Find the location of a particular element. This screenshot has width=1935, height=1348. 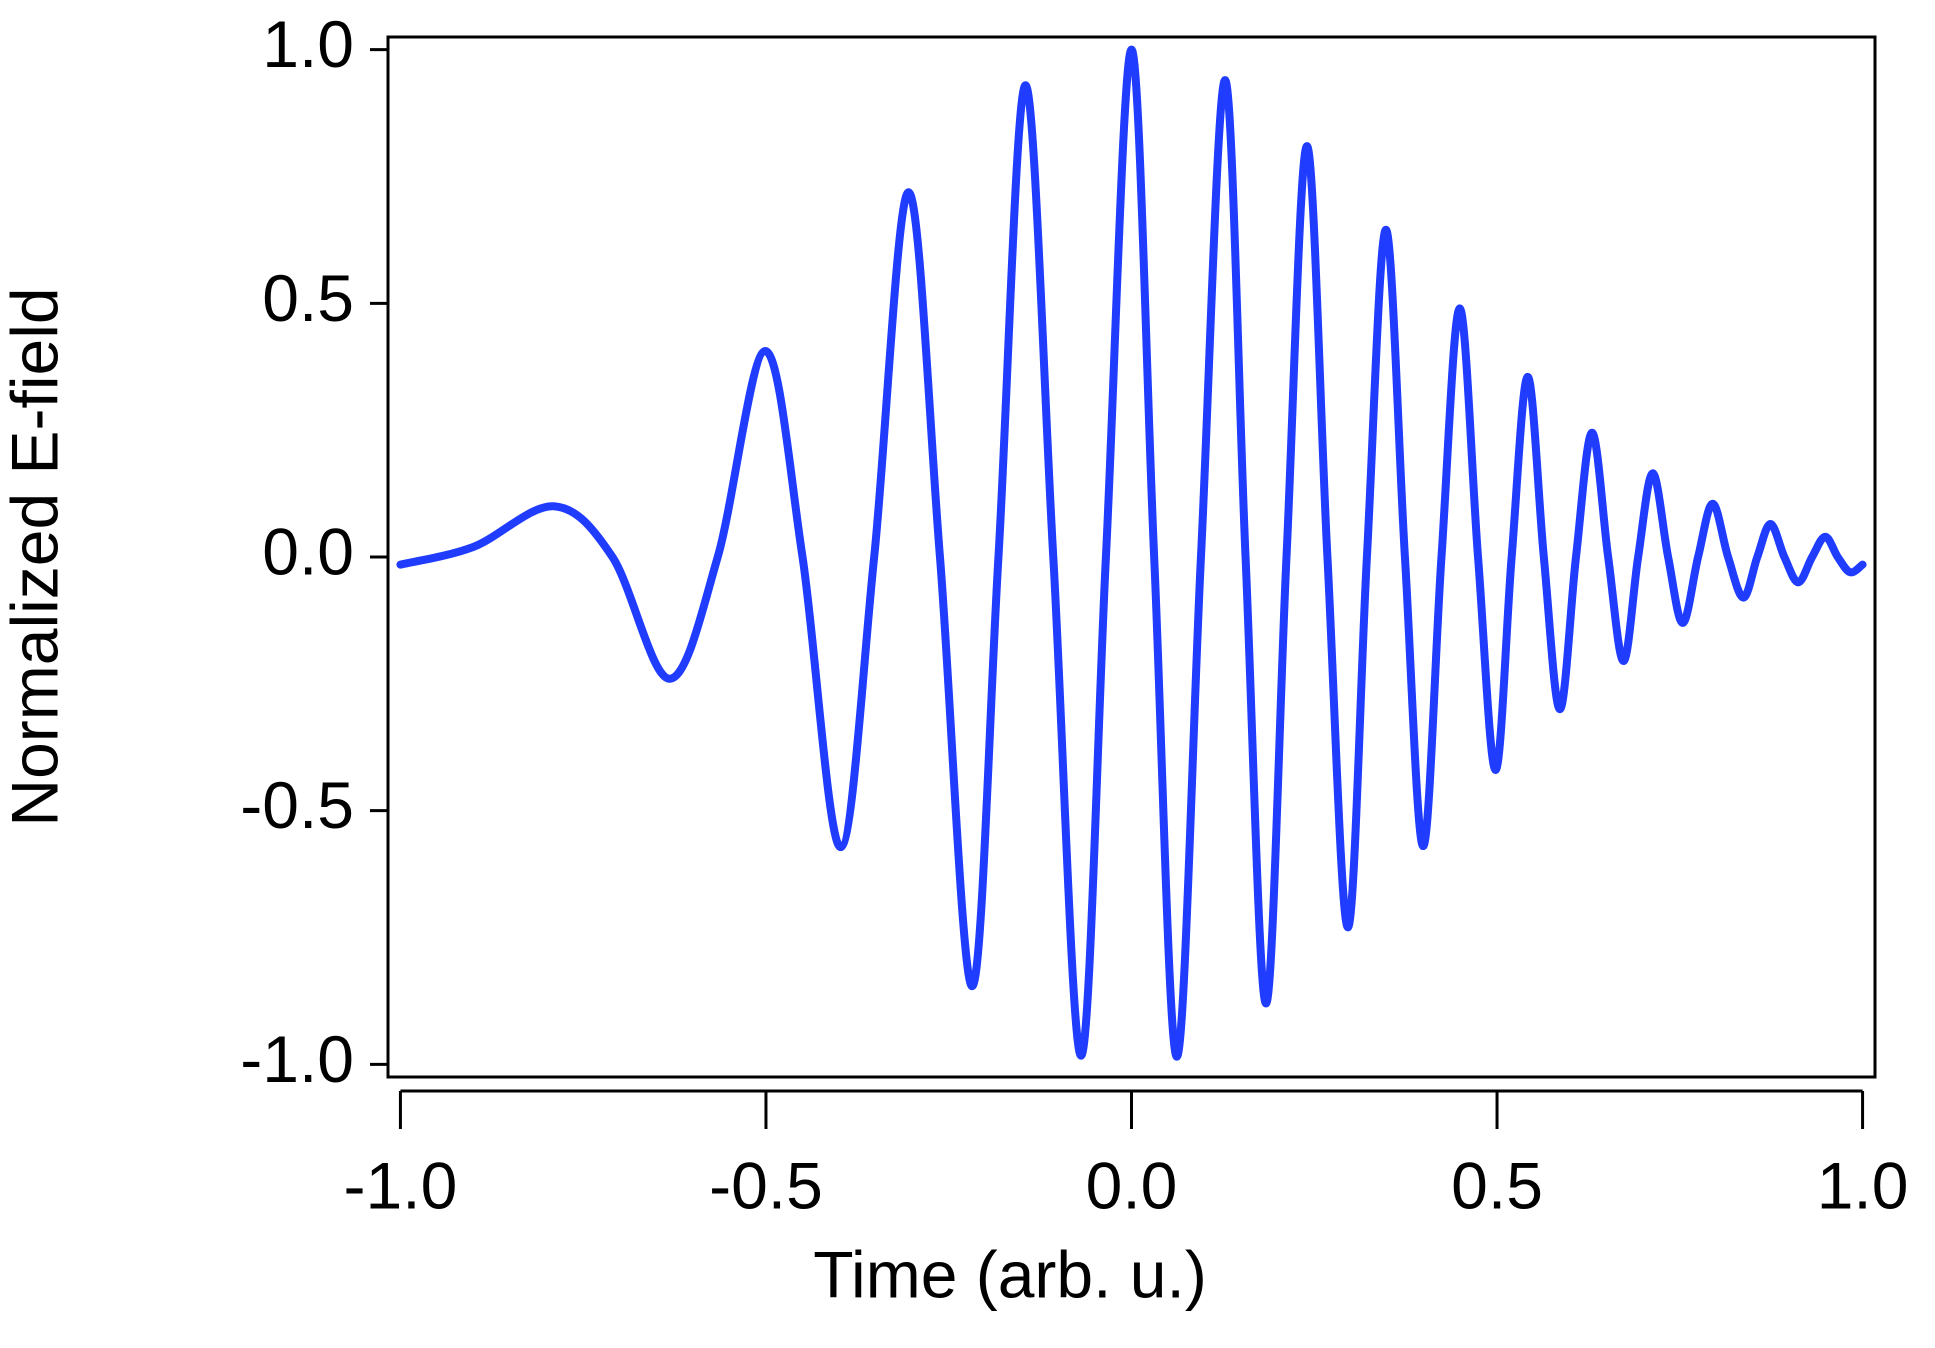

x-tick-label: 1.0 is located at coordinates (1863, 1185).